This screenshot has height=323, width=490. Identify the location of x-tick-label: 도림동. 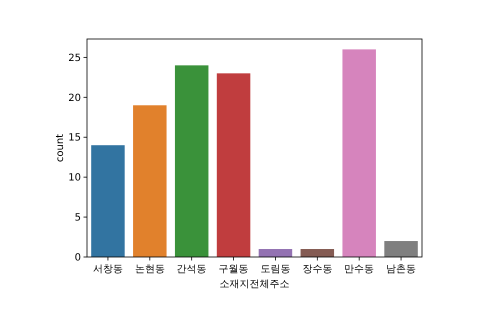
(275, 269).